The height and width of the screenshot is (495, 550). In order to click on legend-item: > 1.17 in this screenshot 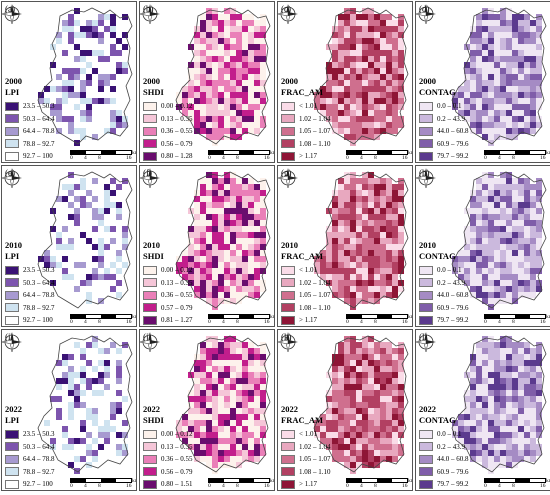, I will do `click(306, 320)`.